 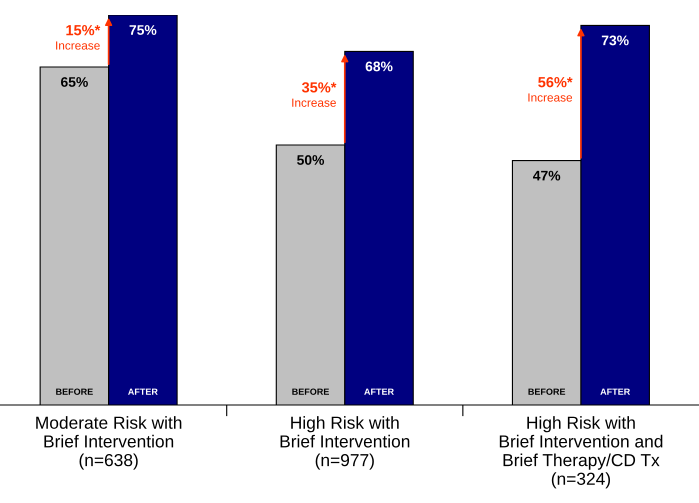 I want to click on annotation: 15%* Increase, so click(x=78, y=37).